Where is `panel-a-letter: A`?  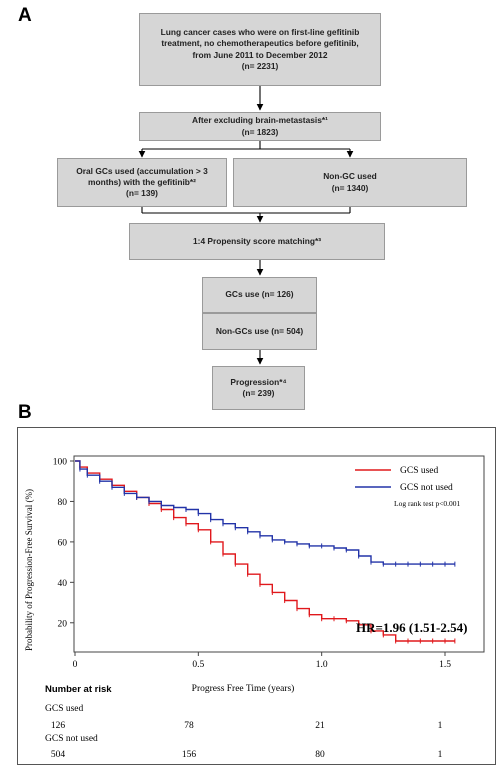
panel-a-letter: A is located at coordinates (25, 15).